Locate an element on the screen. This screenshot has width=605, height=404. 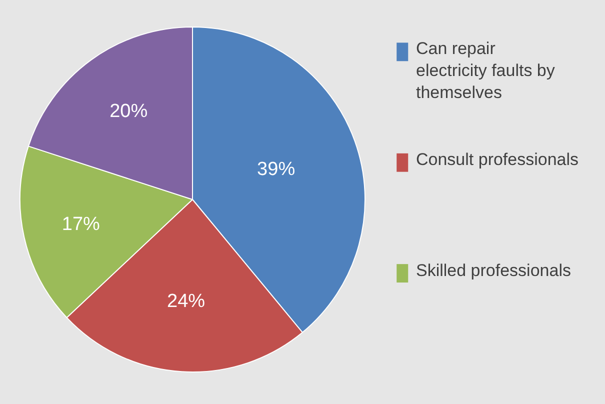
legend-label: Can repair electricity faults by themselves is located at coordinates (486, 70).